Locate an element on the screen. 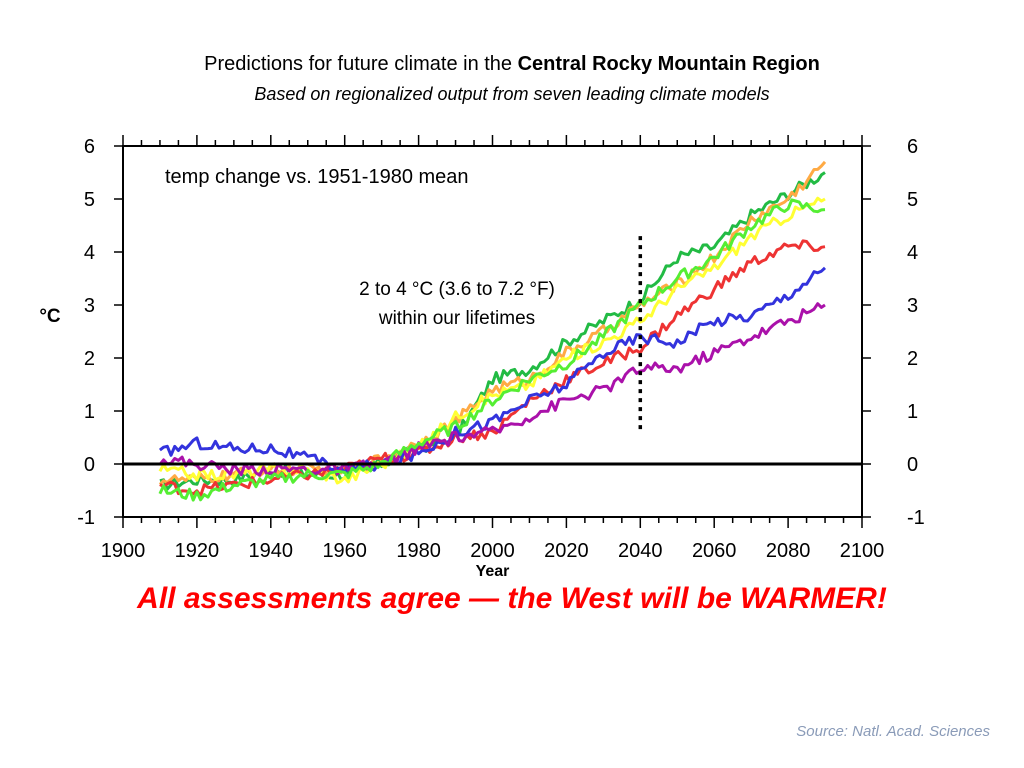 The image size is (1024, 768). x-axis-label: Year is located at coordinates (493, 571).